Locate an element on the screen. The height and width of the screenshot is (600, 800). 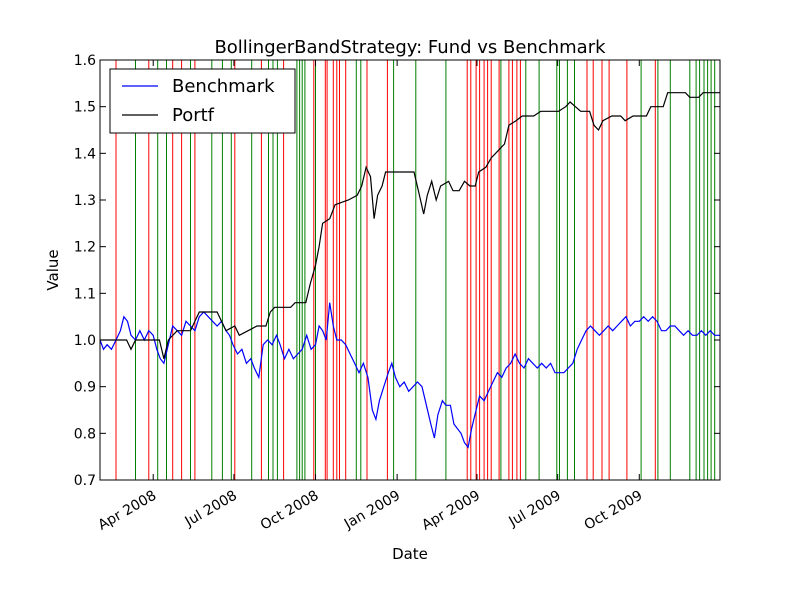
y-tick-label-2: 0.9 is located at coordinates (85, 388).